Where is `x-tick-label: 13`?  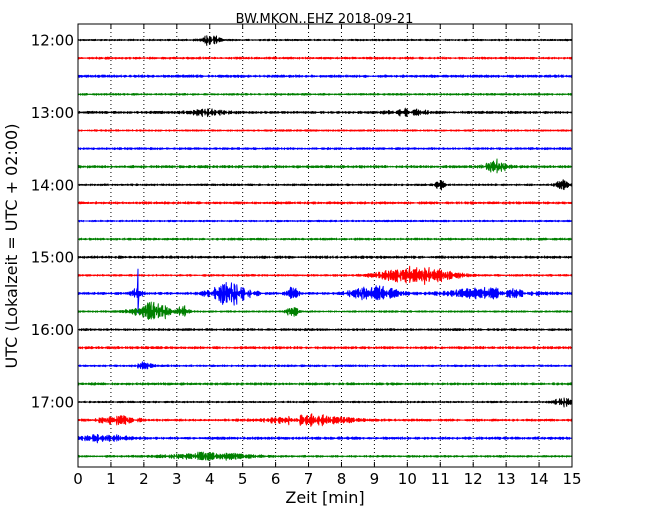 x-tick-label: 13 is located at coordinates (506, 479).